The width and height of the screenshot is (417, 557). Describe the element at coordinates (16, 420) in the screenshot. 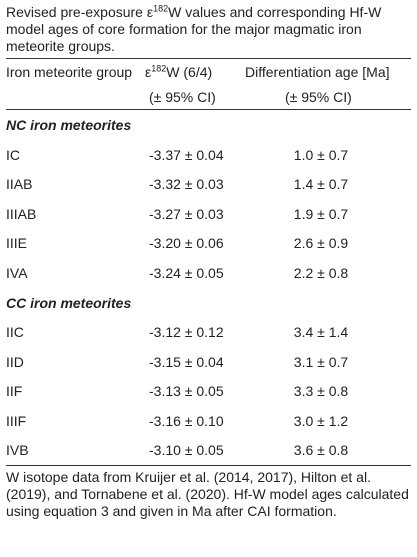

I see `cell: IIIF` at that location.